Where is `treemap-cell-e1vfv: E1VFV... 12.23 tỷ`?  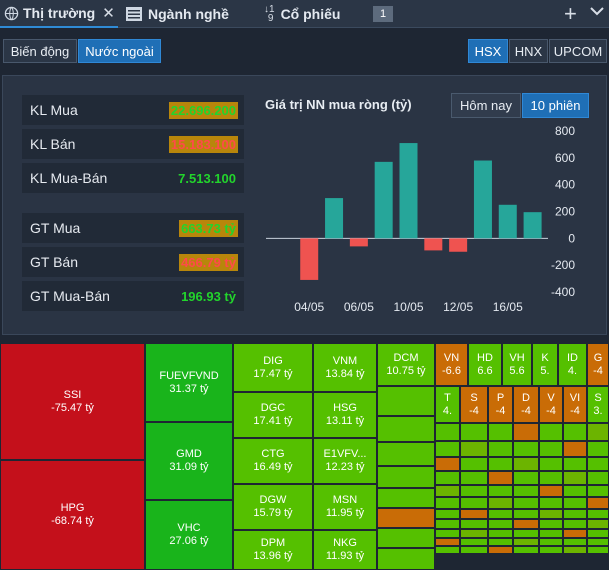
treemap-cell-e1vfv: E1VFV... 12.23 tỷ is located at coordinates (345, 461).